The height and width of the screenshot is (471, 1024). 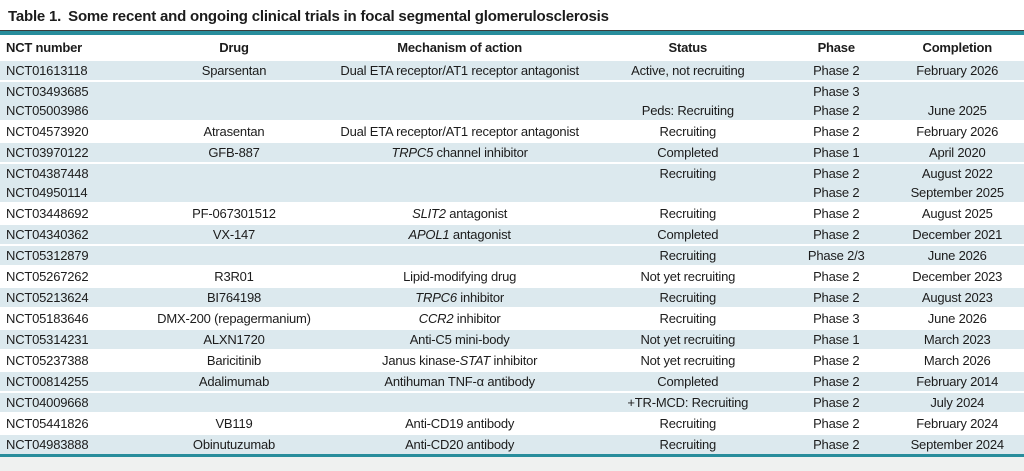 What do you see at coordinates (71, 317) in the screenshot?
I see `nct-number-cell: NCT05183646` at bounding box center [71, 317].